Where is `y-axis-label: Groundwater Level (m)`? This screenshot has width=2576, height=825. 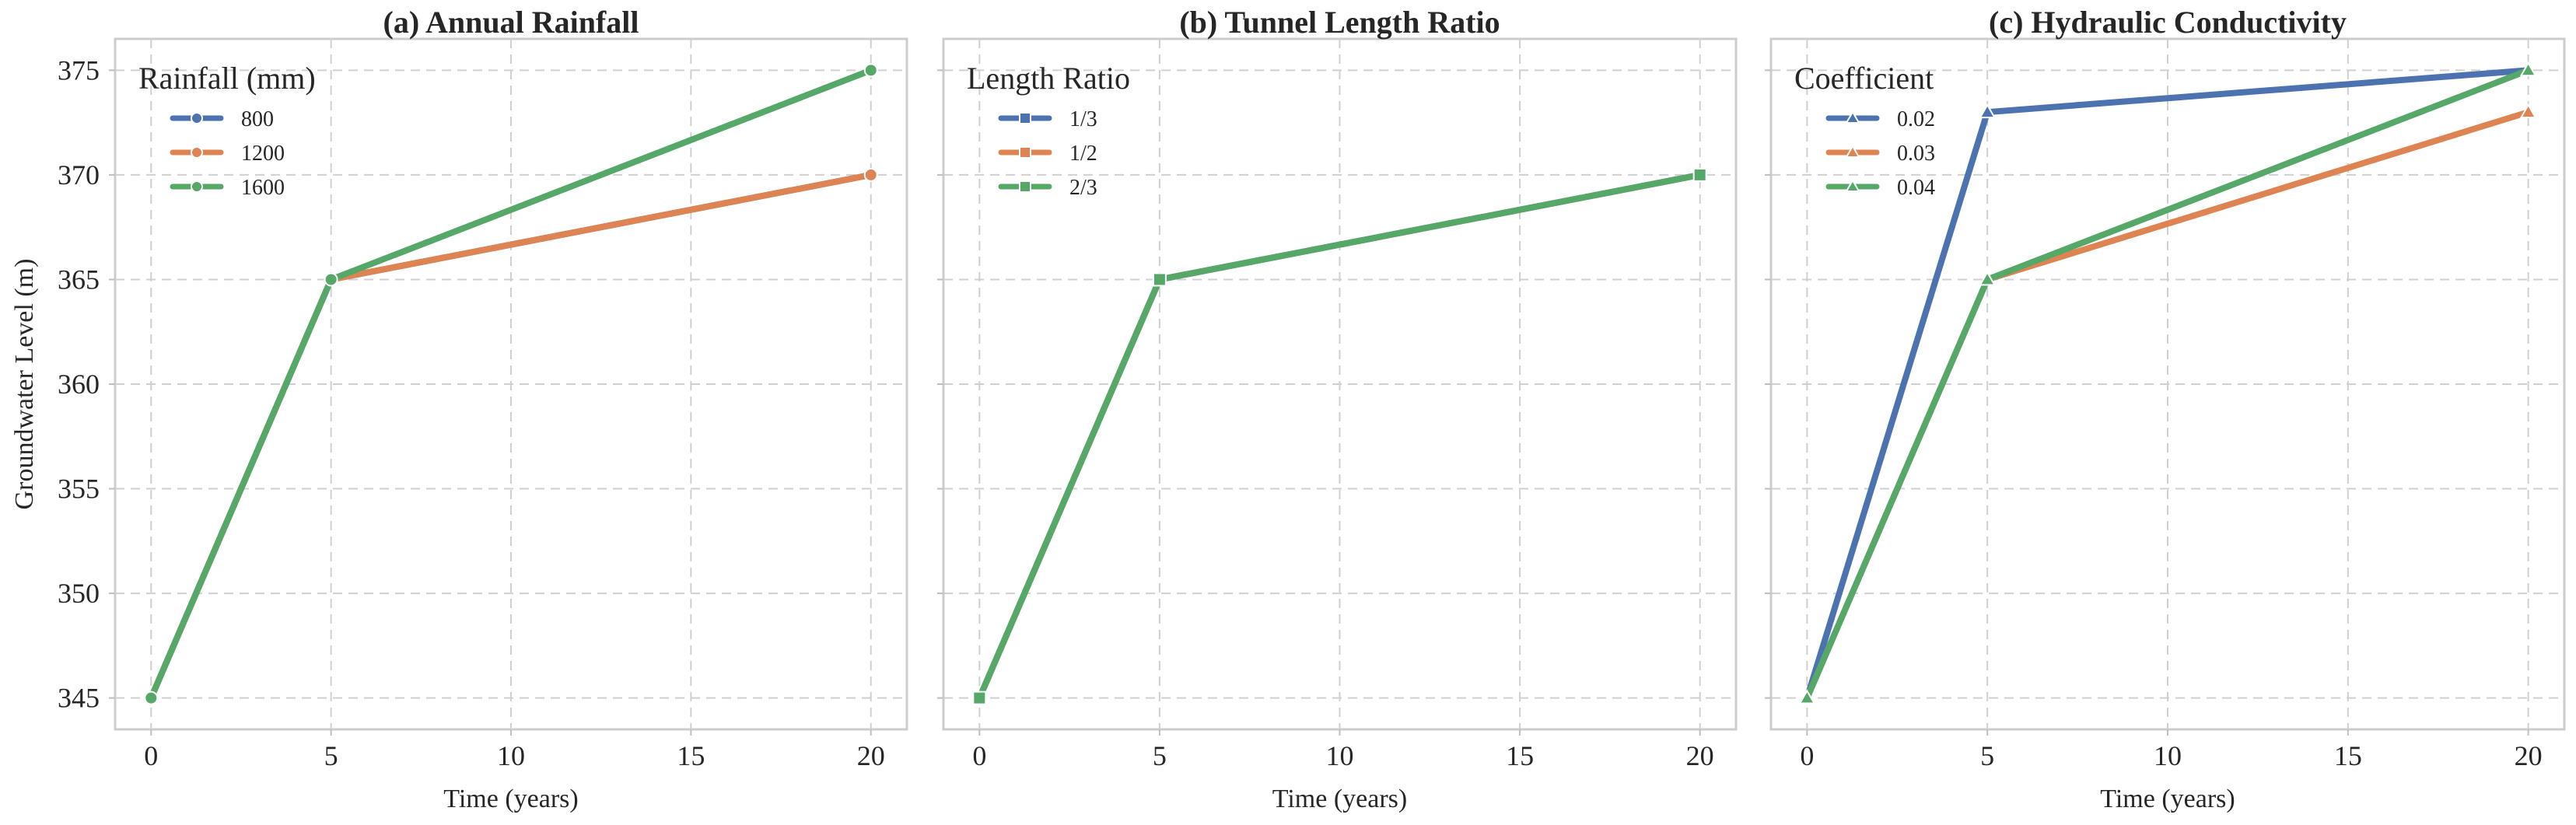 y-axis-label: Groundwater Level (m) is located at coordinates (25, 384).